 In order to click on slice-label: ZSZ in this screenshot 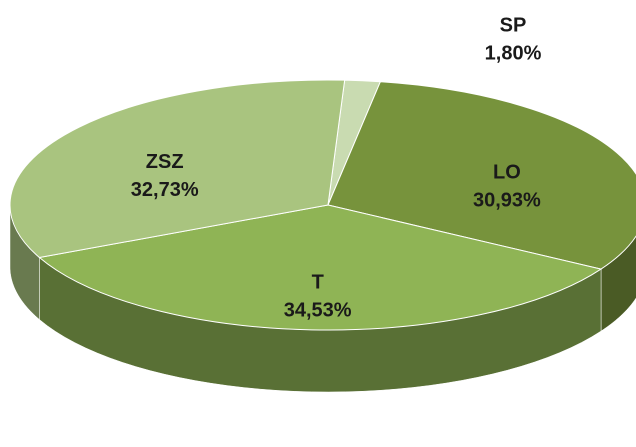, I will do `click(165, 162)`.